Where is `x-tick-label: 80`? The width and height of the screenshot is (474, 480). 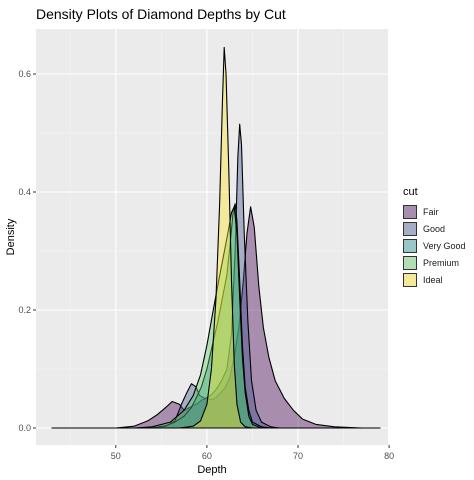 x-tick-label: 80 is located at coordinates (389, 456).